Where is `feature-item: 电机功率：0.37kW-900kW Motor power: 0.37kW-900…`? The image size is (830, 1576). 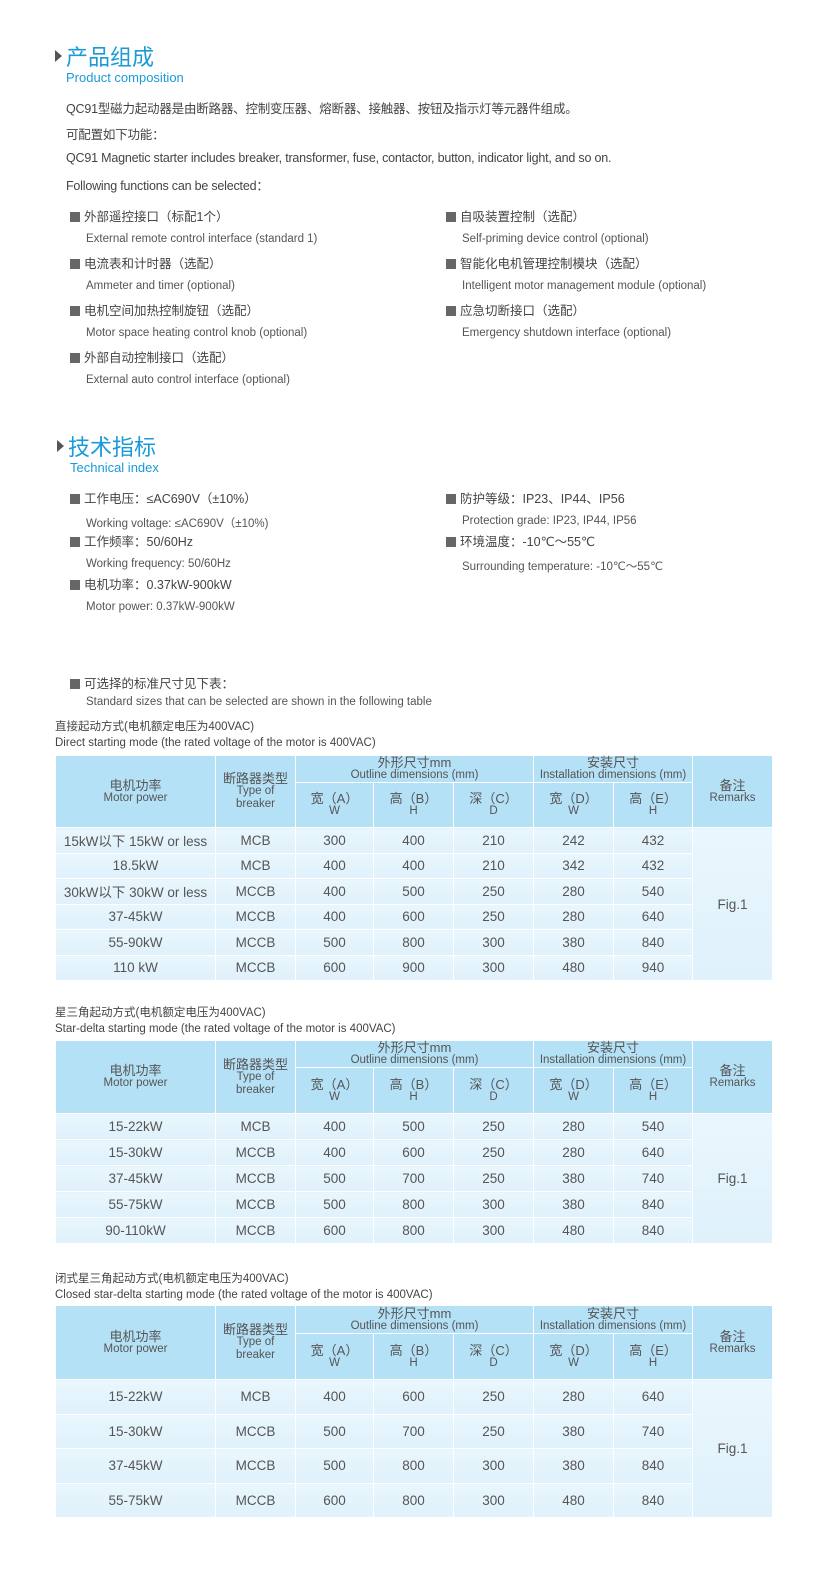
feature-item: 电机功率：0.37kW-900kW Motor power: 0.37kW-900… is located at coordinates (169, 595).